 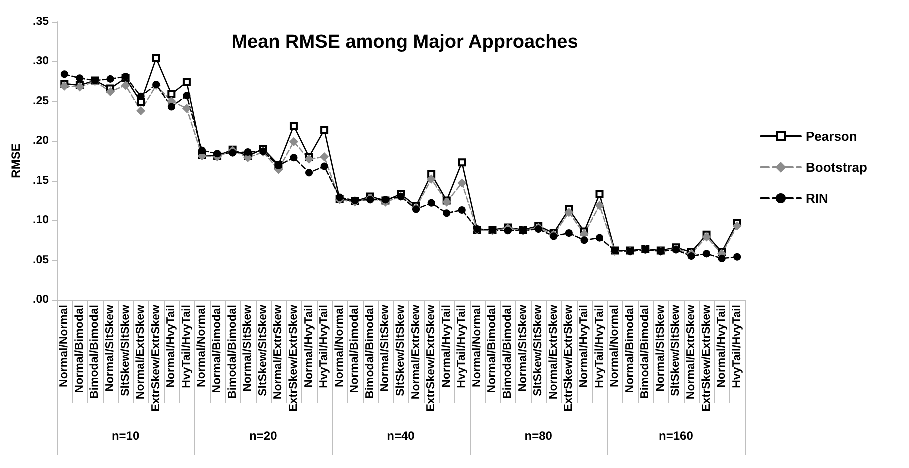 I want to click on y-tick-label: .00, so click(x=41, y=300).